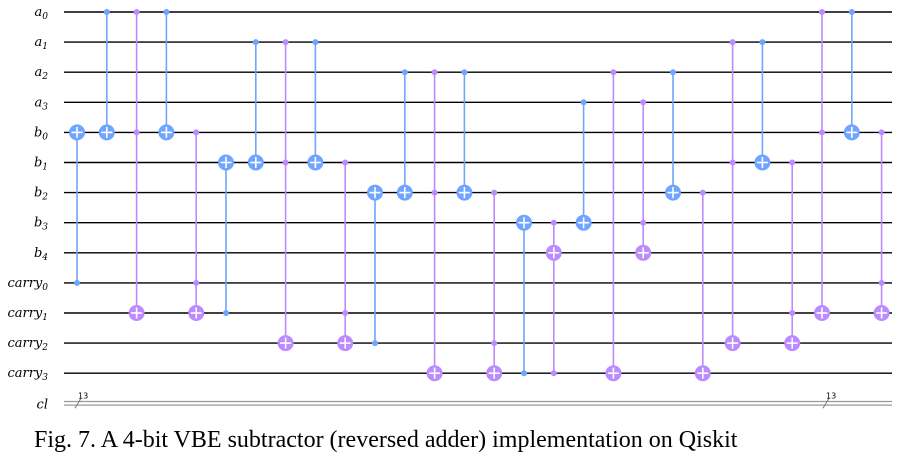 The height and width of the screenshot is (462, 912). Describe the element at coordinates (41, 194) in the screenshot. I see `qubit-label-b2: b2` at that location.